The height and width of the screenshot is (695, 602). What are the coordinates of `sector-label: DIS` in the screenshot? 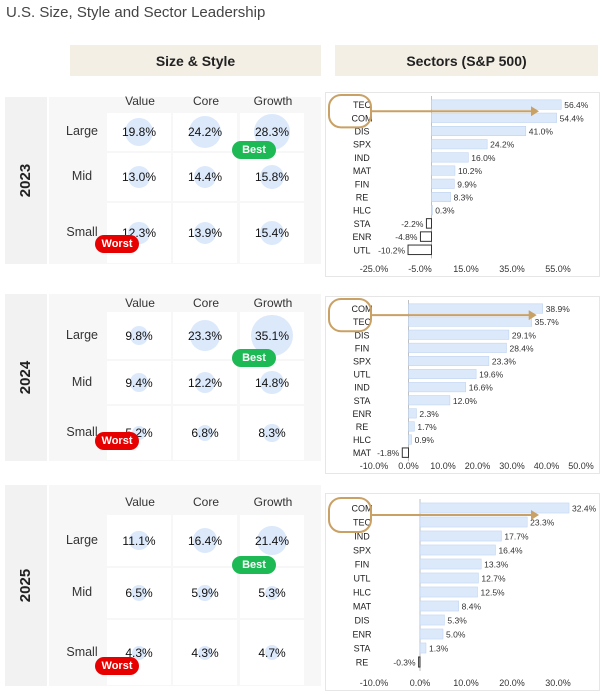 It's located at (361, 335).